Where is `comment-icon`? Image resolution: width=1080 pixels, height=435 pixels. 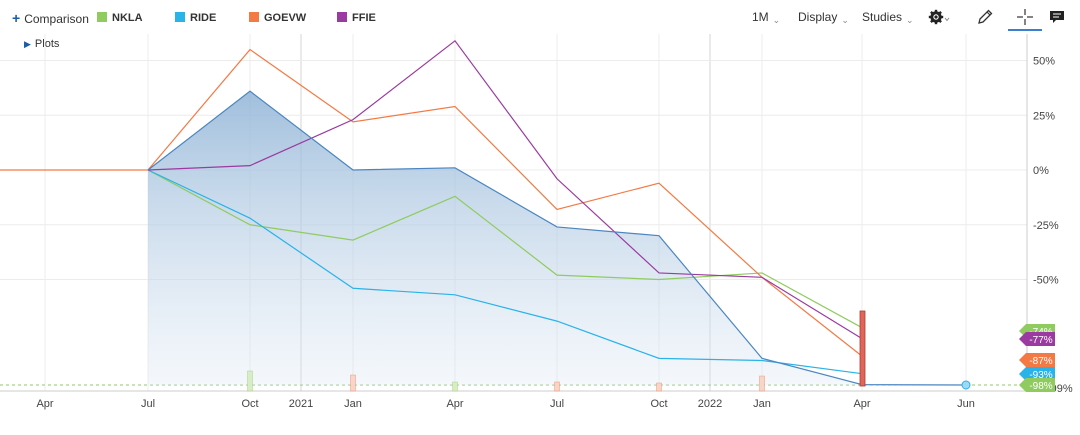 comment-icon is located at coordinates (1057, 17).